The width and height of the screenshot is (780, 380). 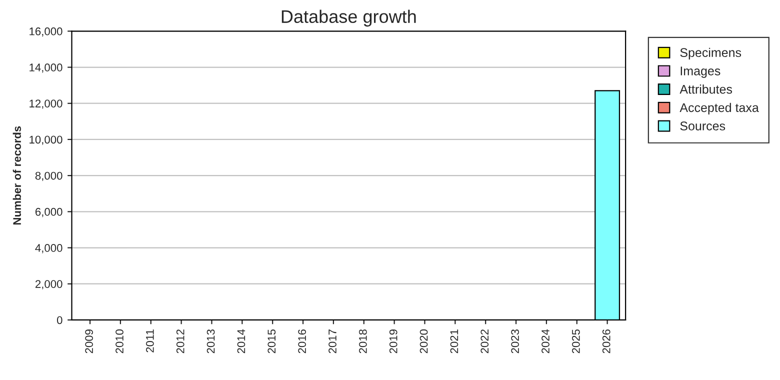 What do you see at coordinates (89, 342) in the screenshot?
I see `x-tick-label: 2009` at bounding box center [89, 342].